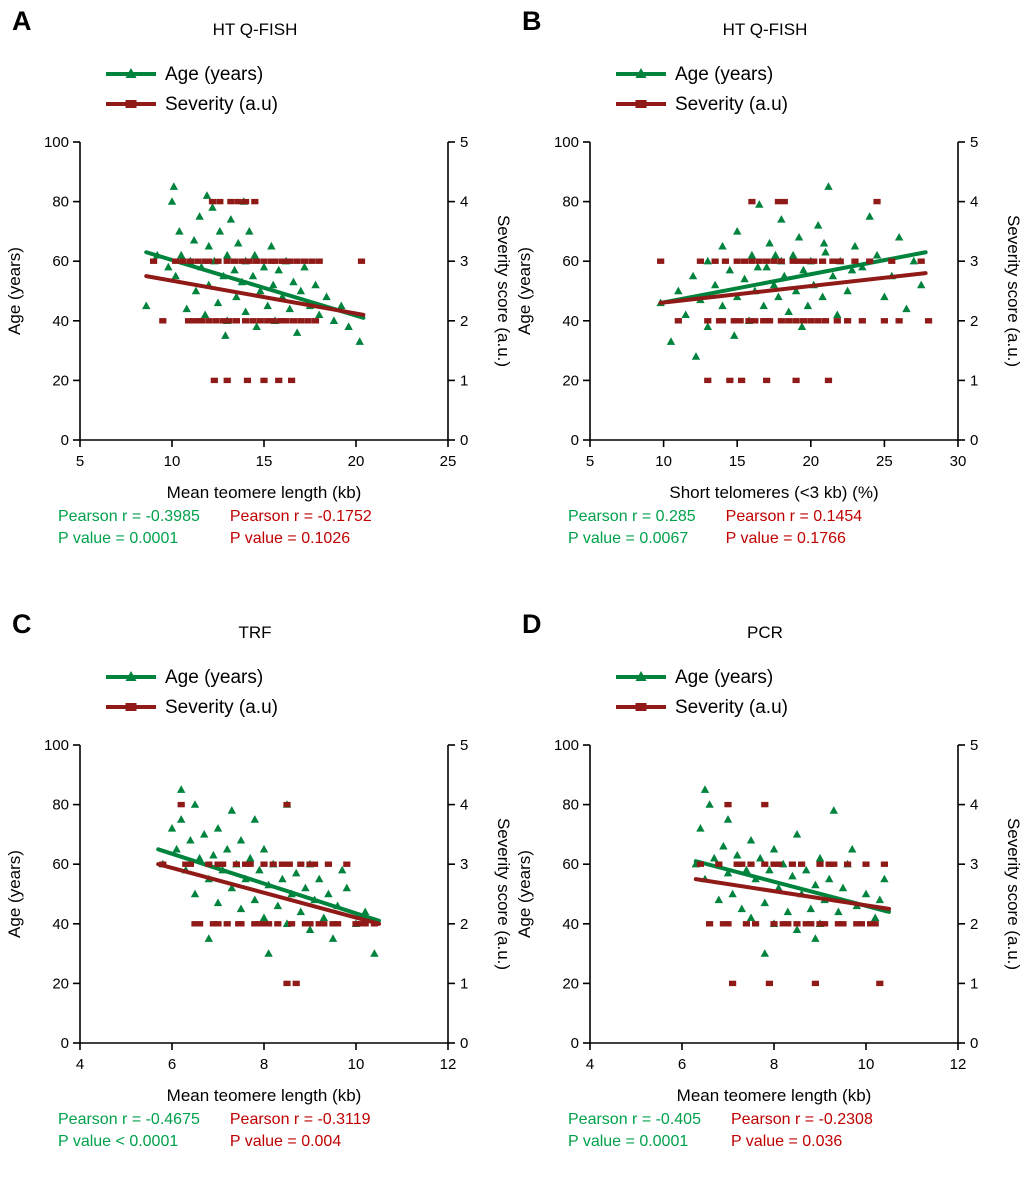 This screenshot has height=1202, width=1020. I want to click on x-tick-label: 4, so click(590, 1064).